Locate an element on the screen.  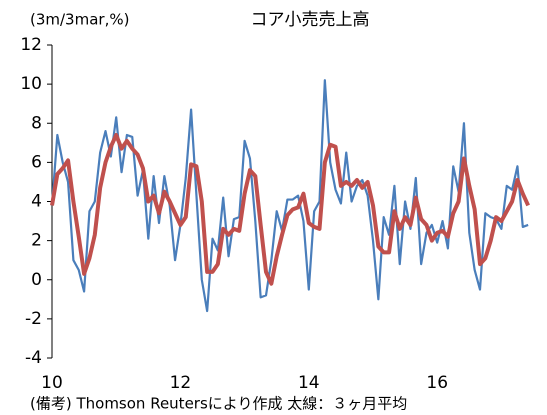
y-tick-label: 10 is located at coordinates (31, 84).